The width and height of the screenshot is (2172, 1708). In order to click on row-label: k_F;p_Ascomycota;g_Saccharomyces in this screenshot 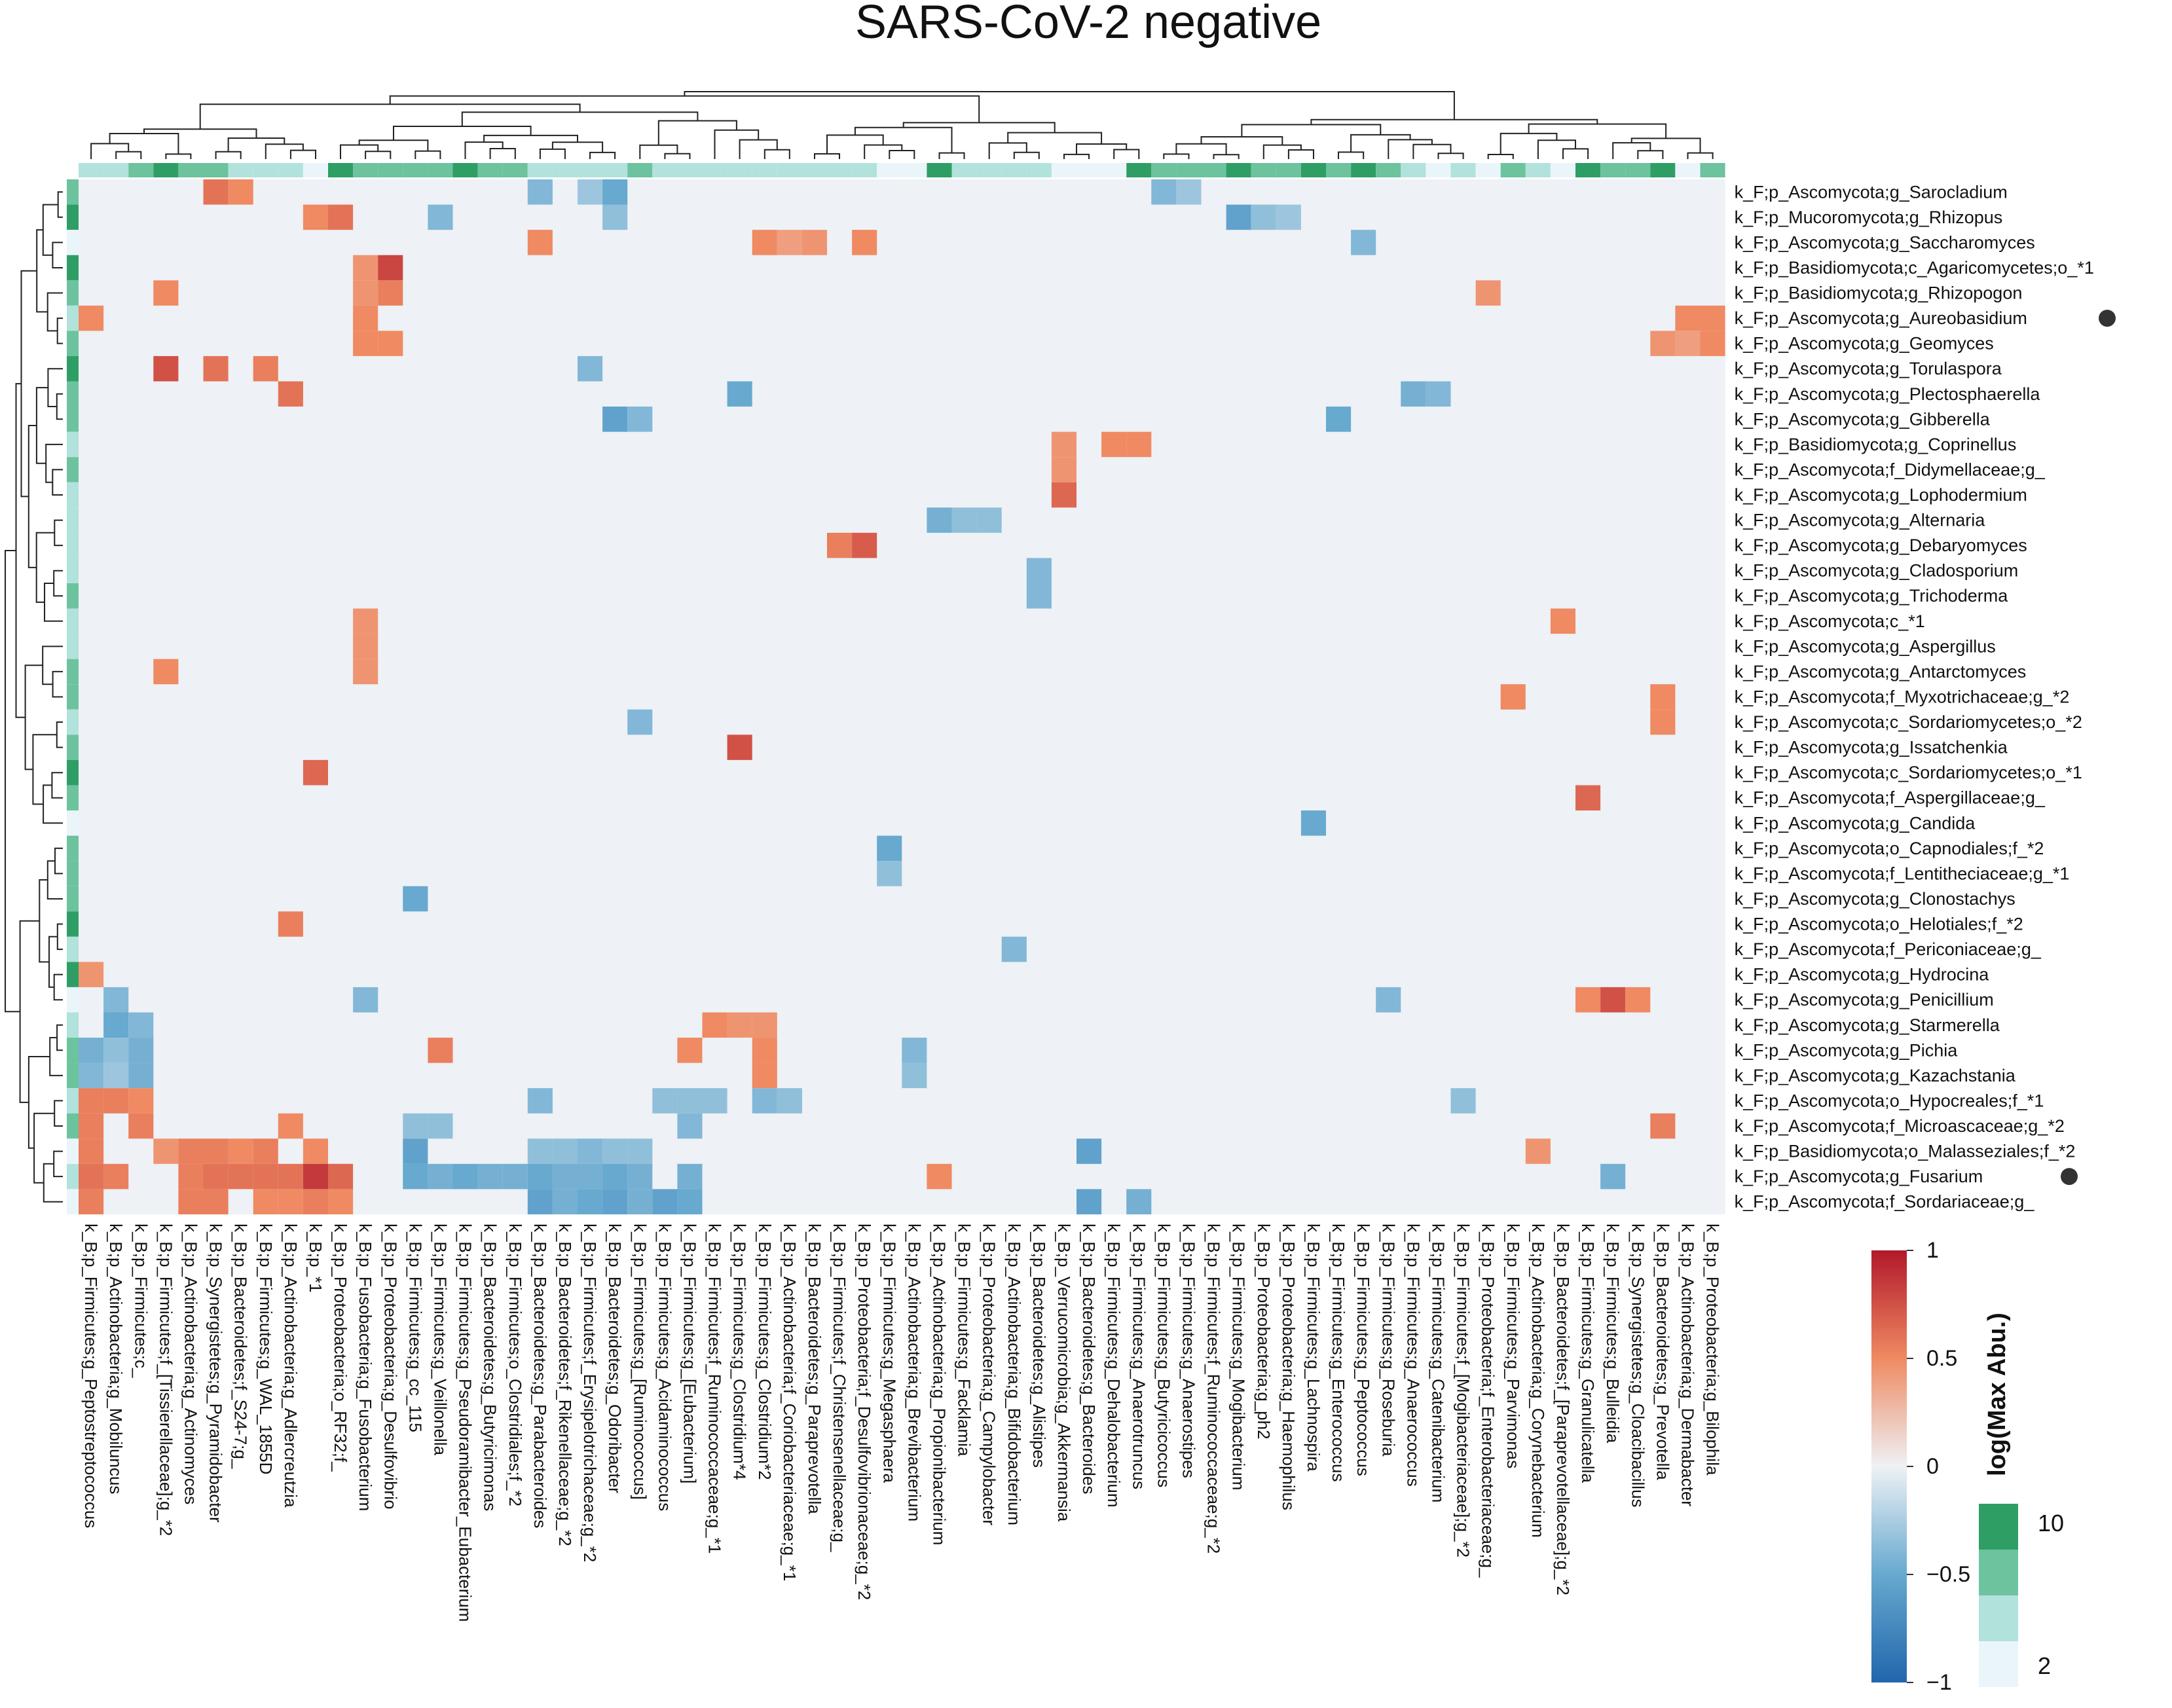, I will do `click(1885, 242)`.